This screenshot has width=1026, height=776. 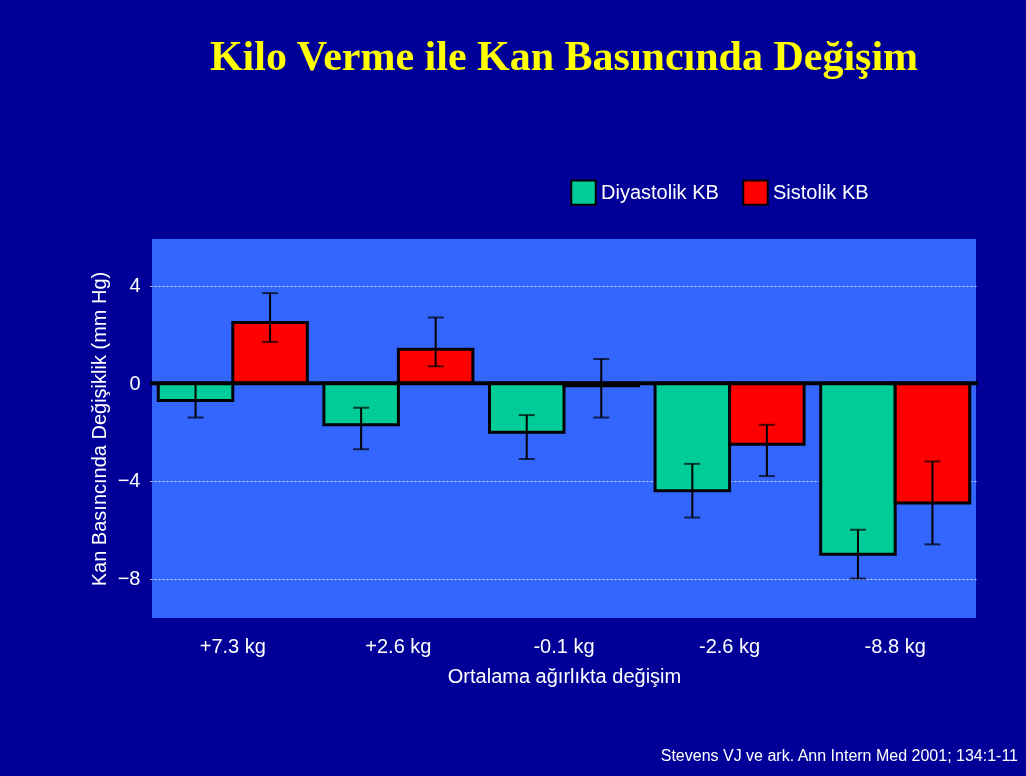 I want to click on legend-label: Diyastolik KB, so click(x=660, y=191).